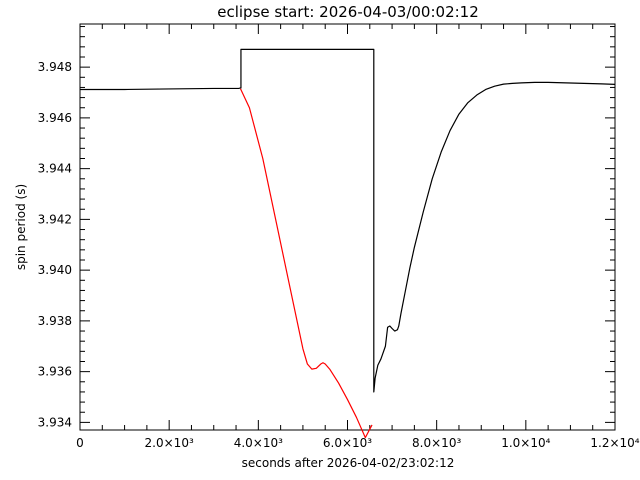 The width and height of the screenshot is (640, 480). Describe the element at coordinates (348, 463) in the screenshot. I see `x-axis-label: seconds after 2026-04-02/23:02:12` at that location.